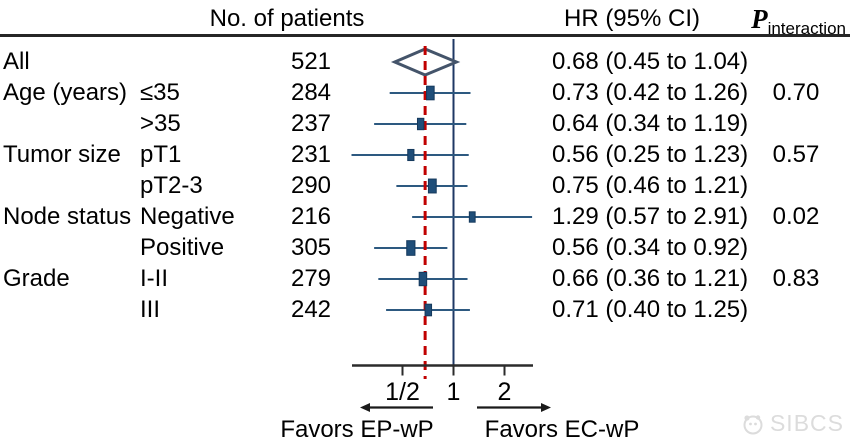 Image resolution: width=850 pixels, height=441 pixels. Describe the element at coordinates (36, 278) in the screenshot. I see `row-group-label: Grade` at that location.